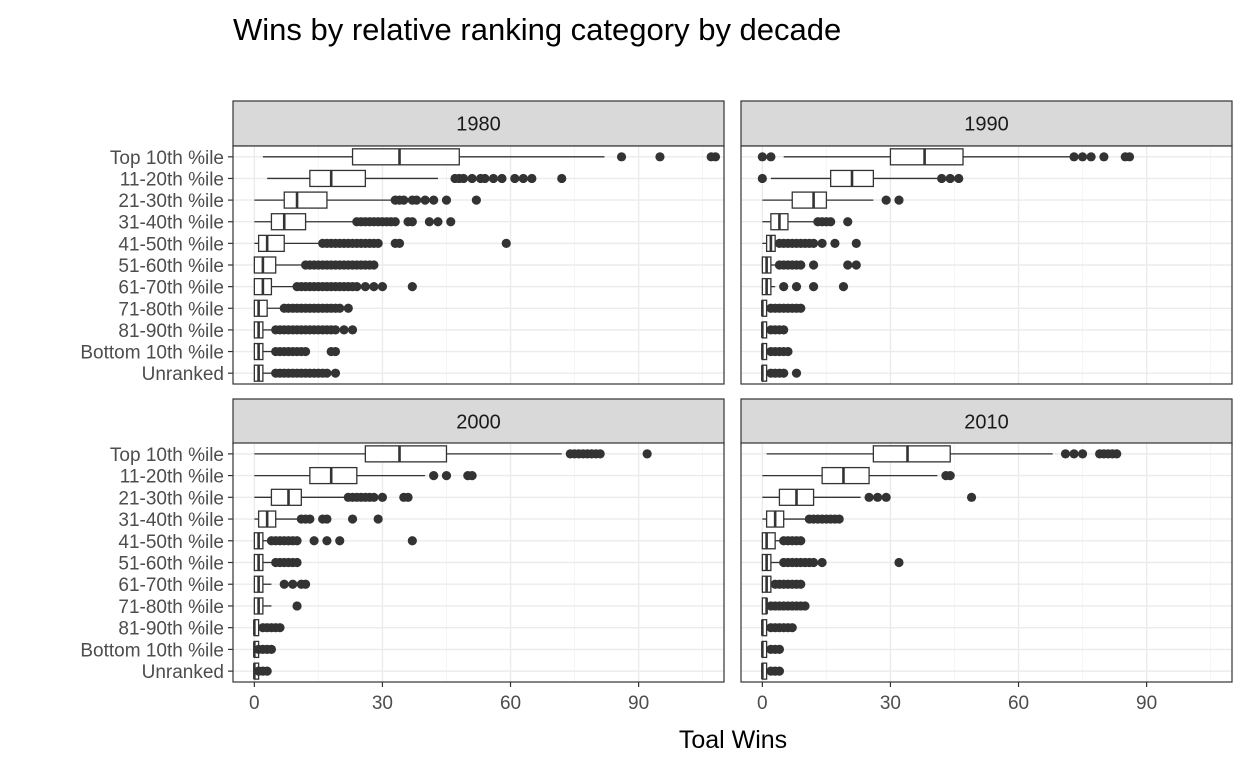 The height and width of the screenshot is (768, 1248). I want to click on y-tick-label: 51-60th %ile, so click(171, 564).